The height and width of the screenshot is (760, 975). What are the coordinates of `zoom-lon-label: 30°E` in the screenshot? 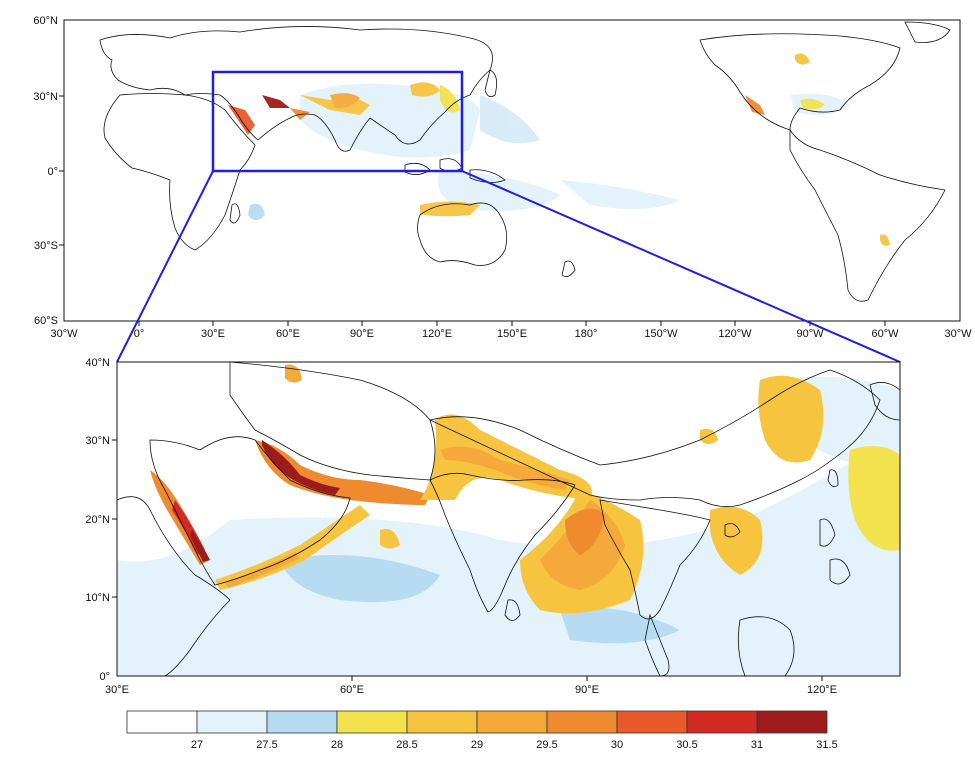 It's located at (117, 690).